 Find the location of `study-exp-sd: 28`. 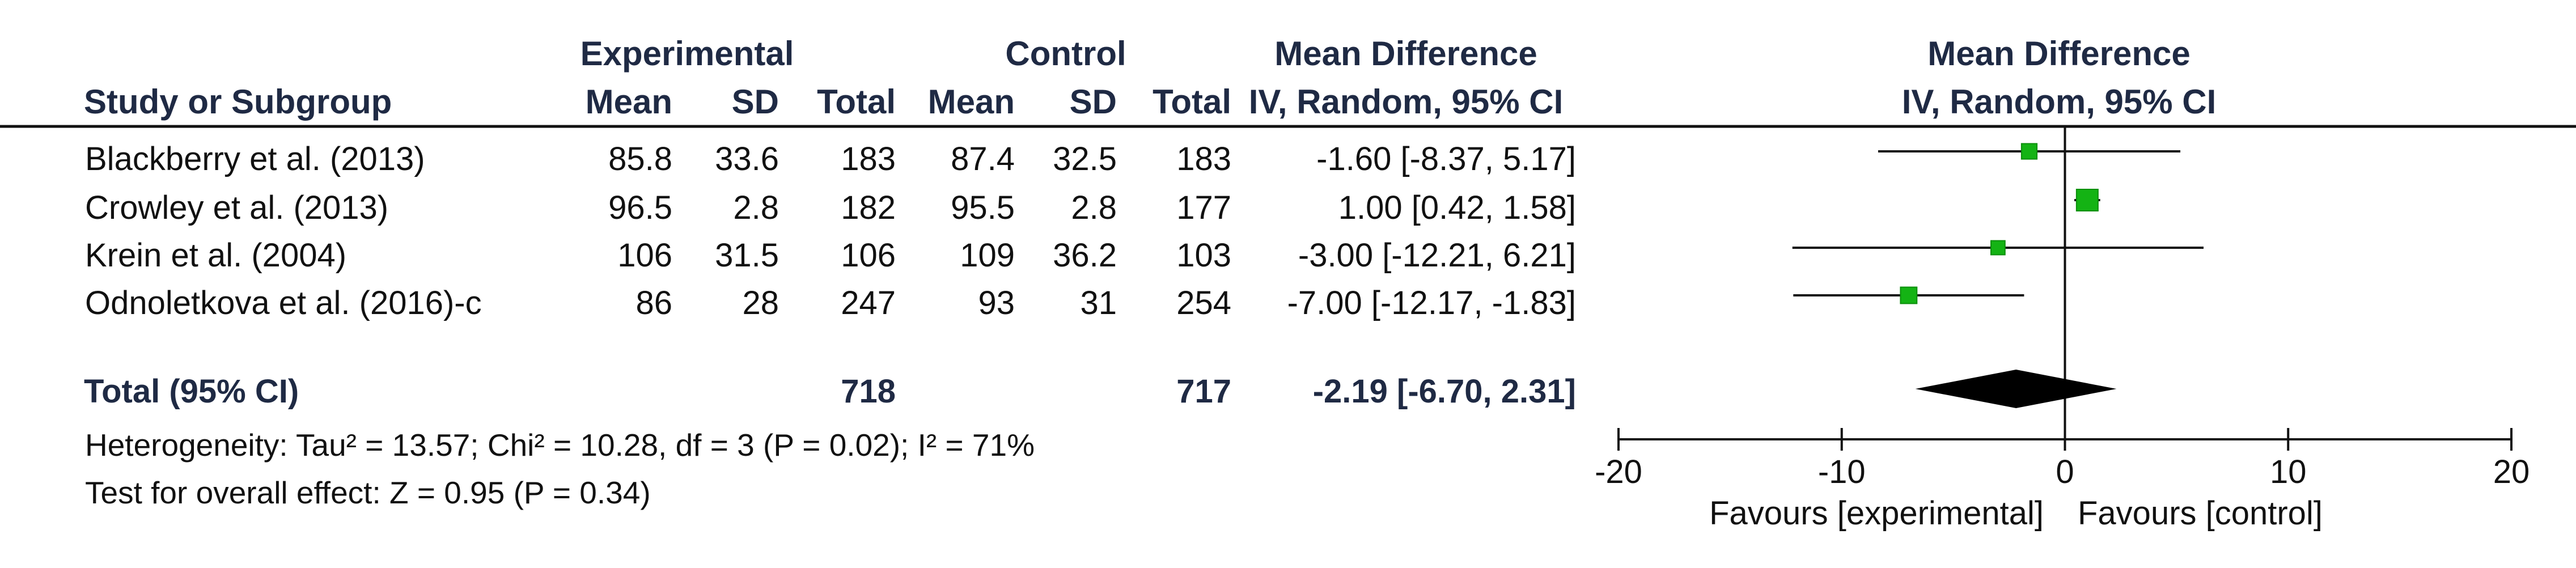

study-exp-sd: 28 is located at coordinates (761, 303).